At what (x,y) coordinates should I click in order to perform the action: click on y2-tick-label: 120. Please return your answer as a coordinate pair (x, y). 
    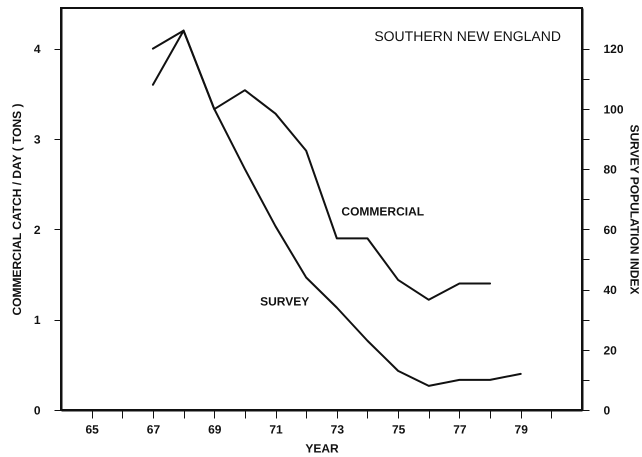
    Looking at the image, I should click on (614, 49).